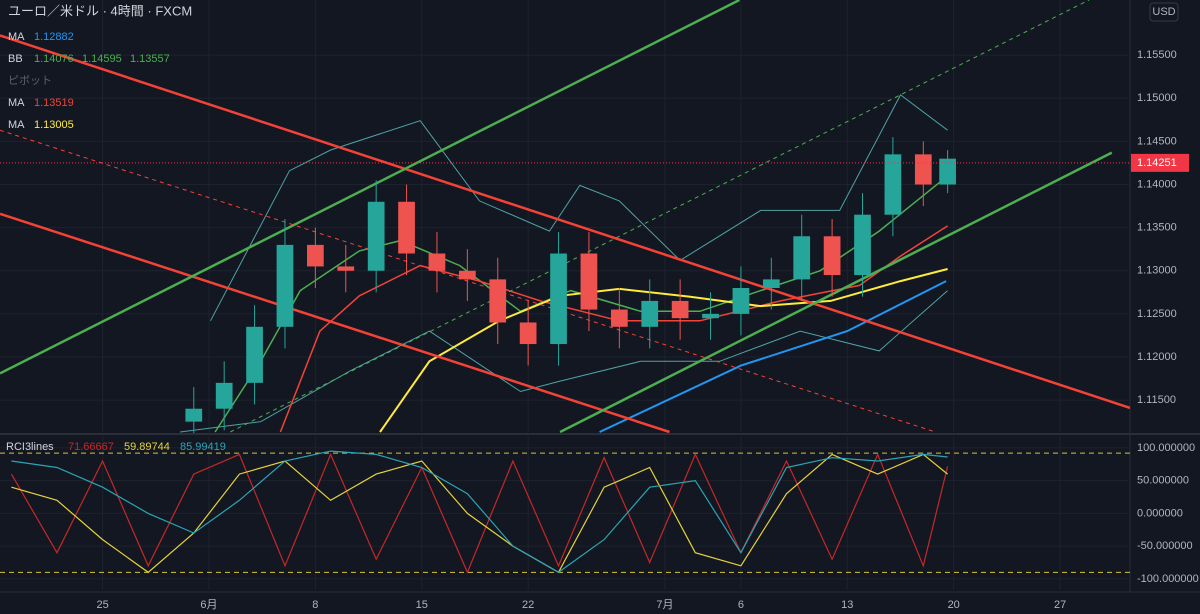 This screenshot has width=1200, height=614. What do you see at coordinates (1157, 228) in the screenshot?
I see `y-tick-label: 1.13500` at bounding box center [1157, 228].